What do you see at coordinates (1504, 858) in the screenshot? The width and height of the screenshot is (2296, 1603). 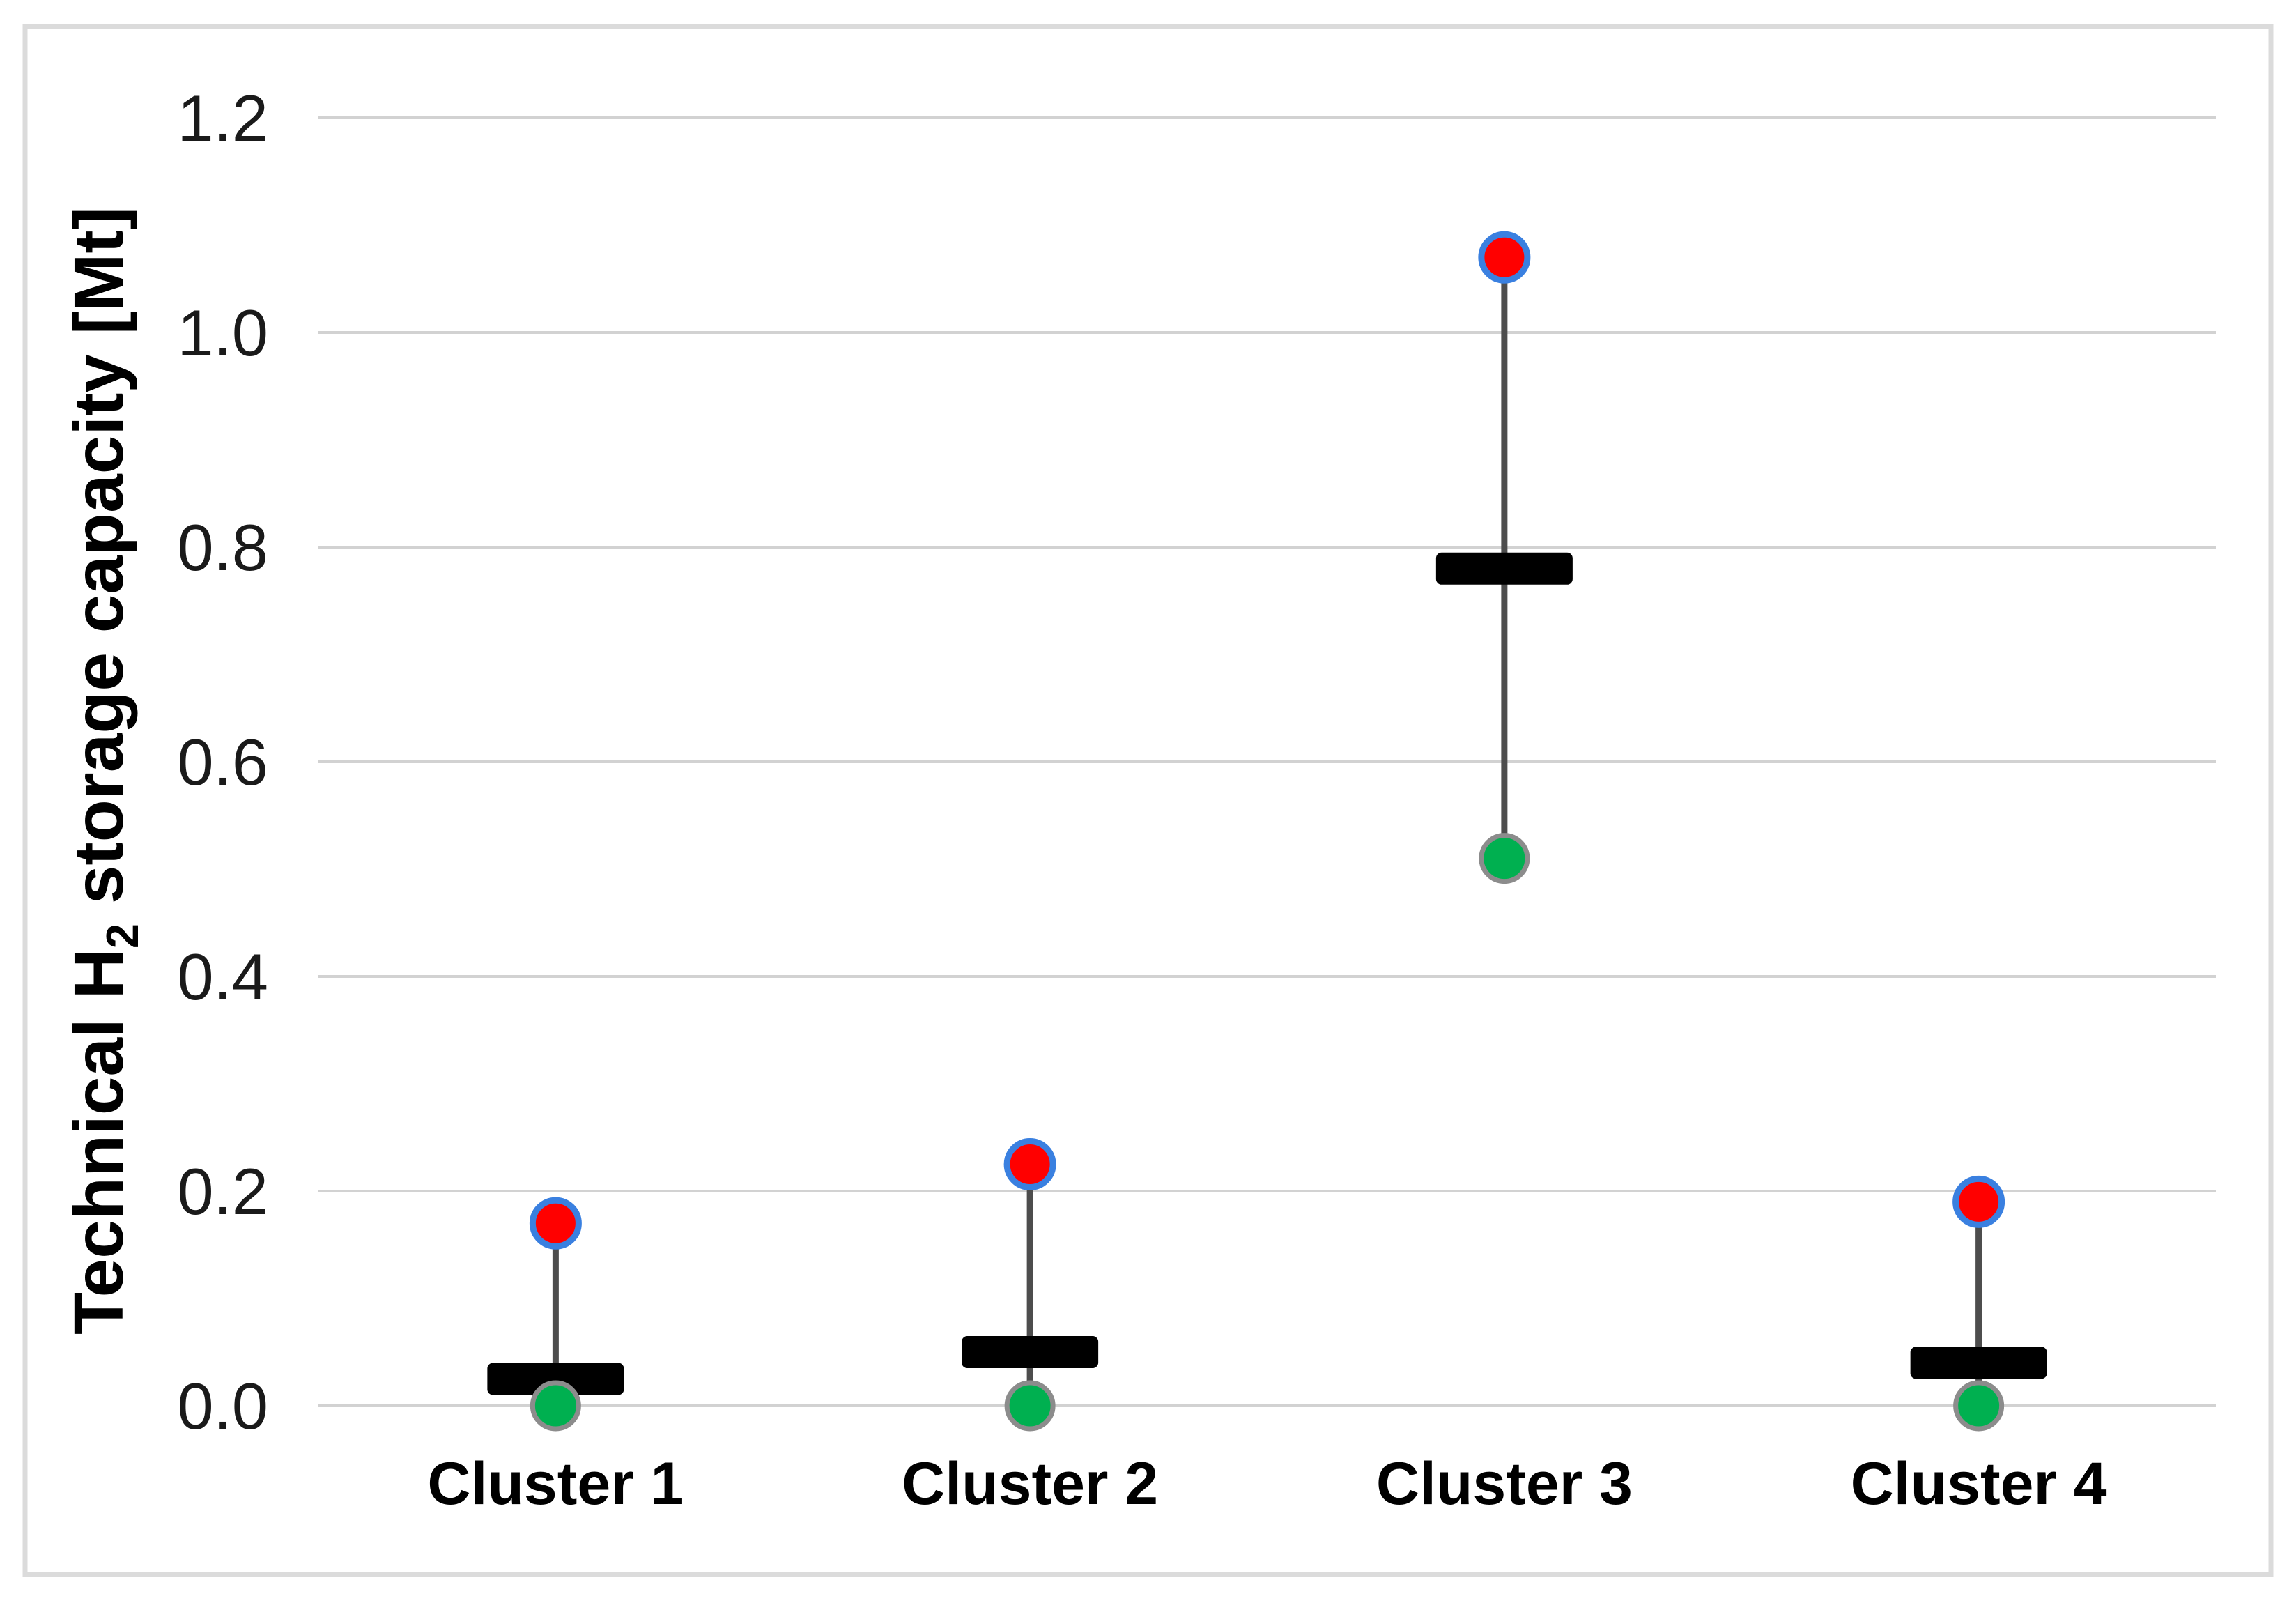 I see `cluster-3-min-marker` at bounding box center [1504, 858].